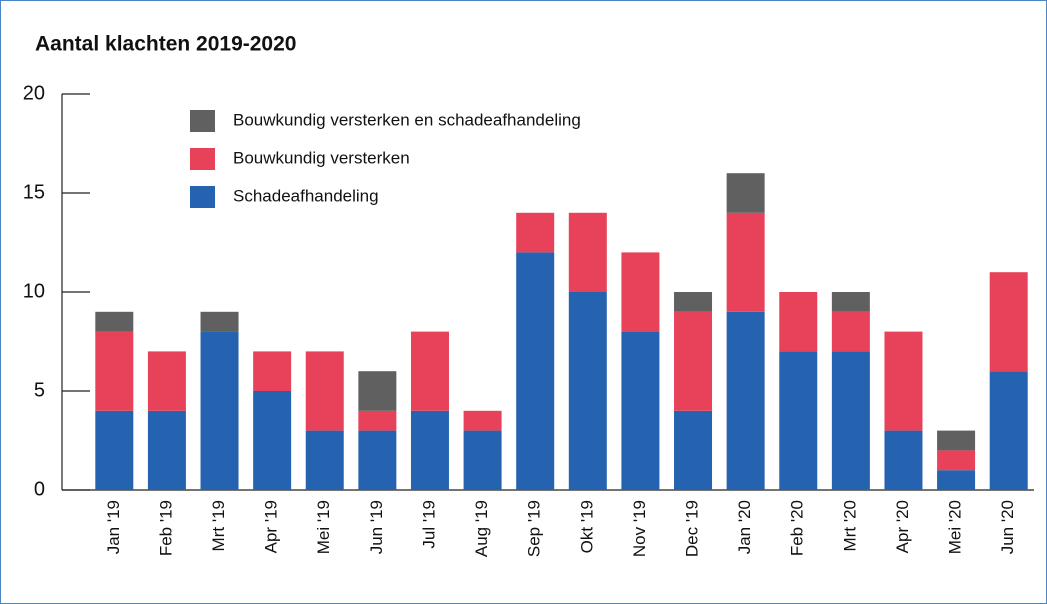 This screenshot has height=604, width=1047. Describe the element at coordinates (481, 528) in the screenshot. I see `x-tick-label: Aug '19` at that location.